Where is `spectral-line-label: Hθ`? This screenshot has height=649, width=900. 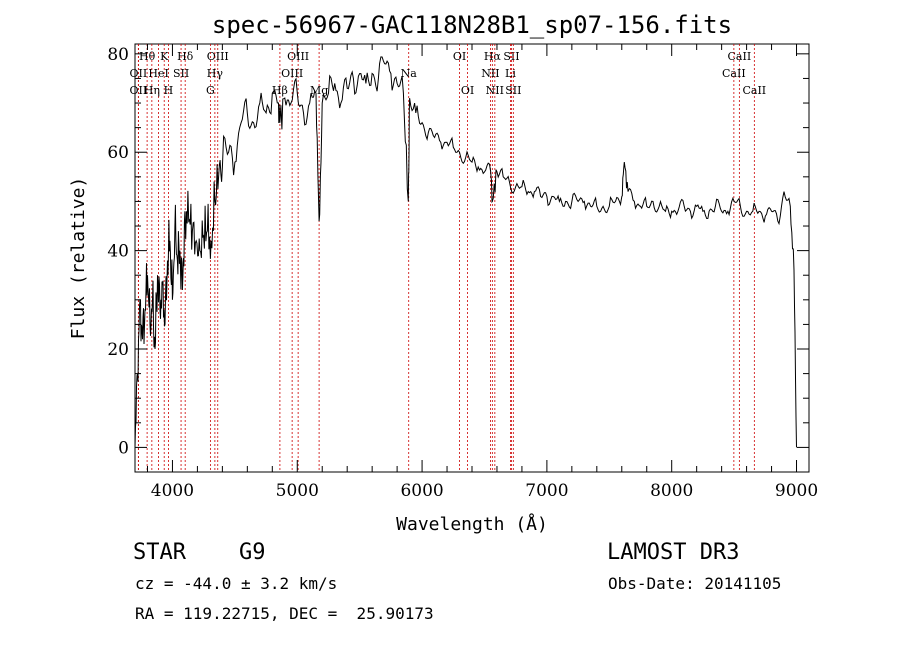 spectral-line-label: Hθ is located at coordinates (147, 56).